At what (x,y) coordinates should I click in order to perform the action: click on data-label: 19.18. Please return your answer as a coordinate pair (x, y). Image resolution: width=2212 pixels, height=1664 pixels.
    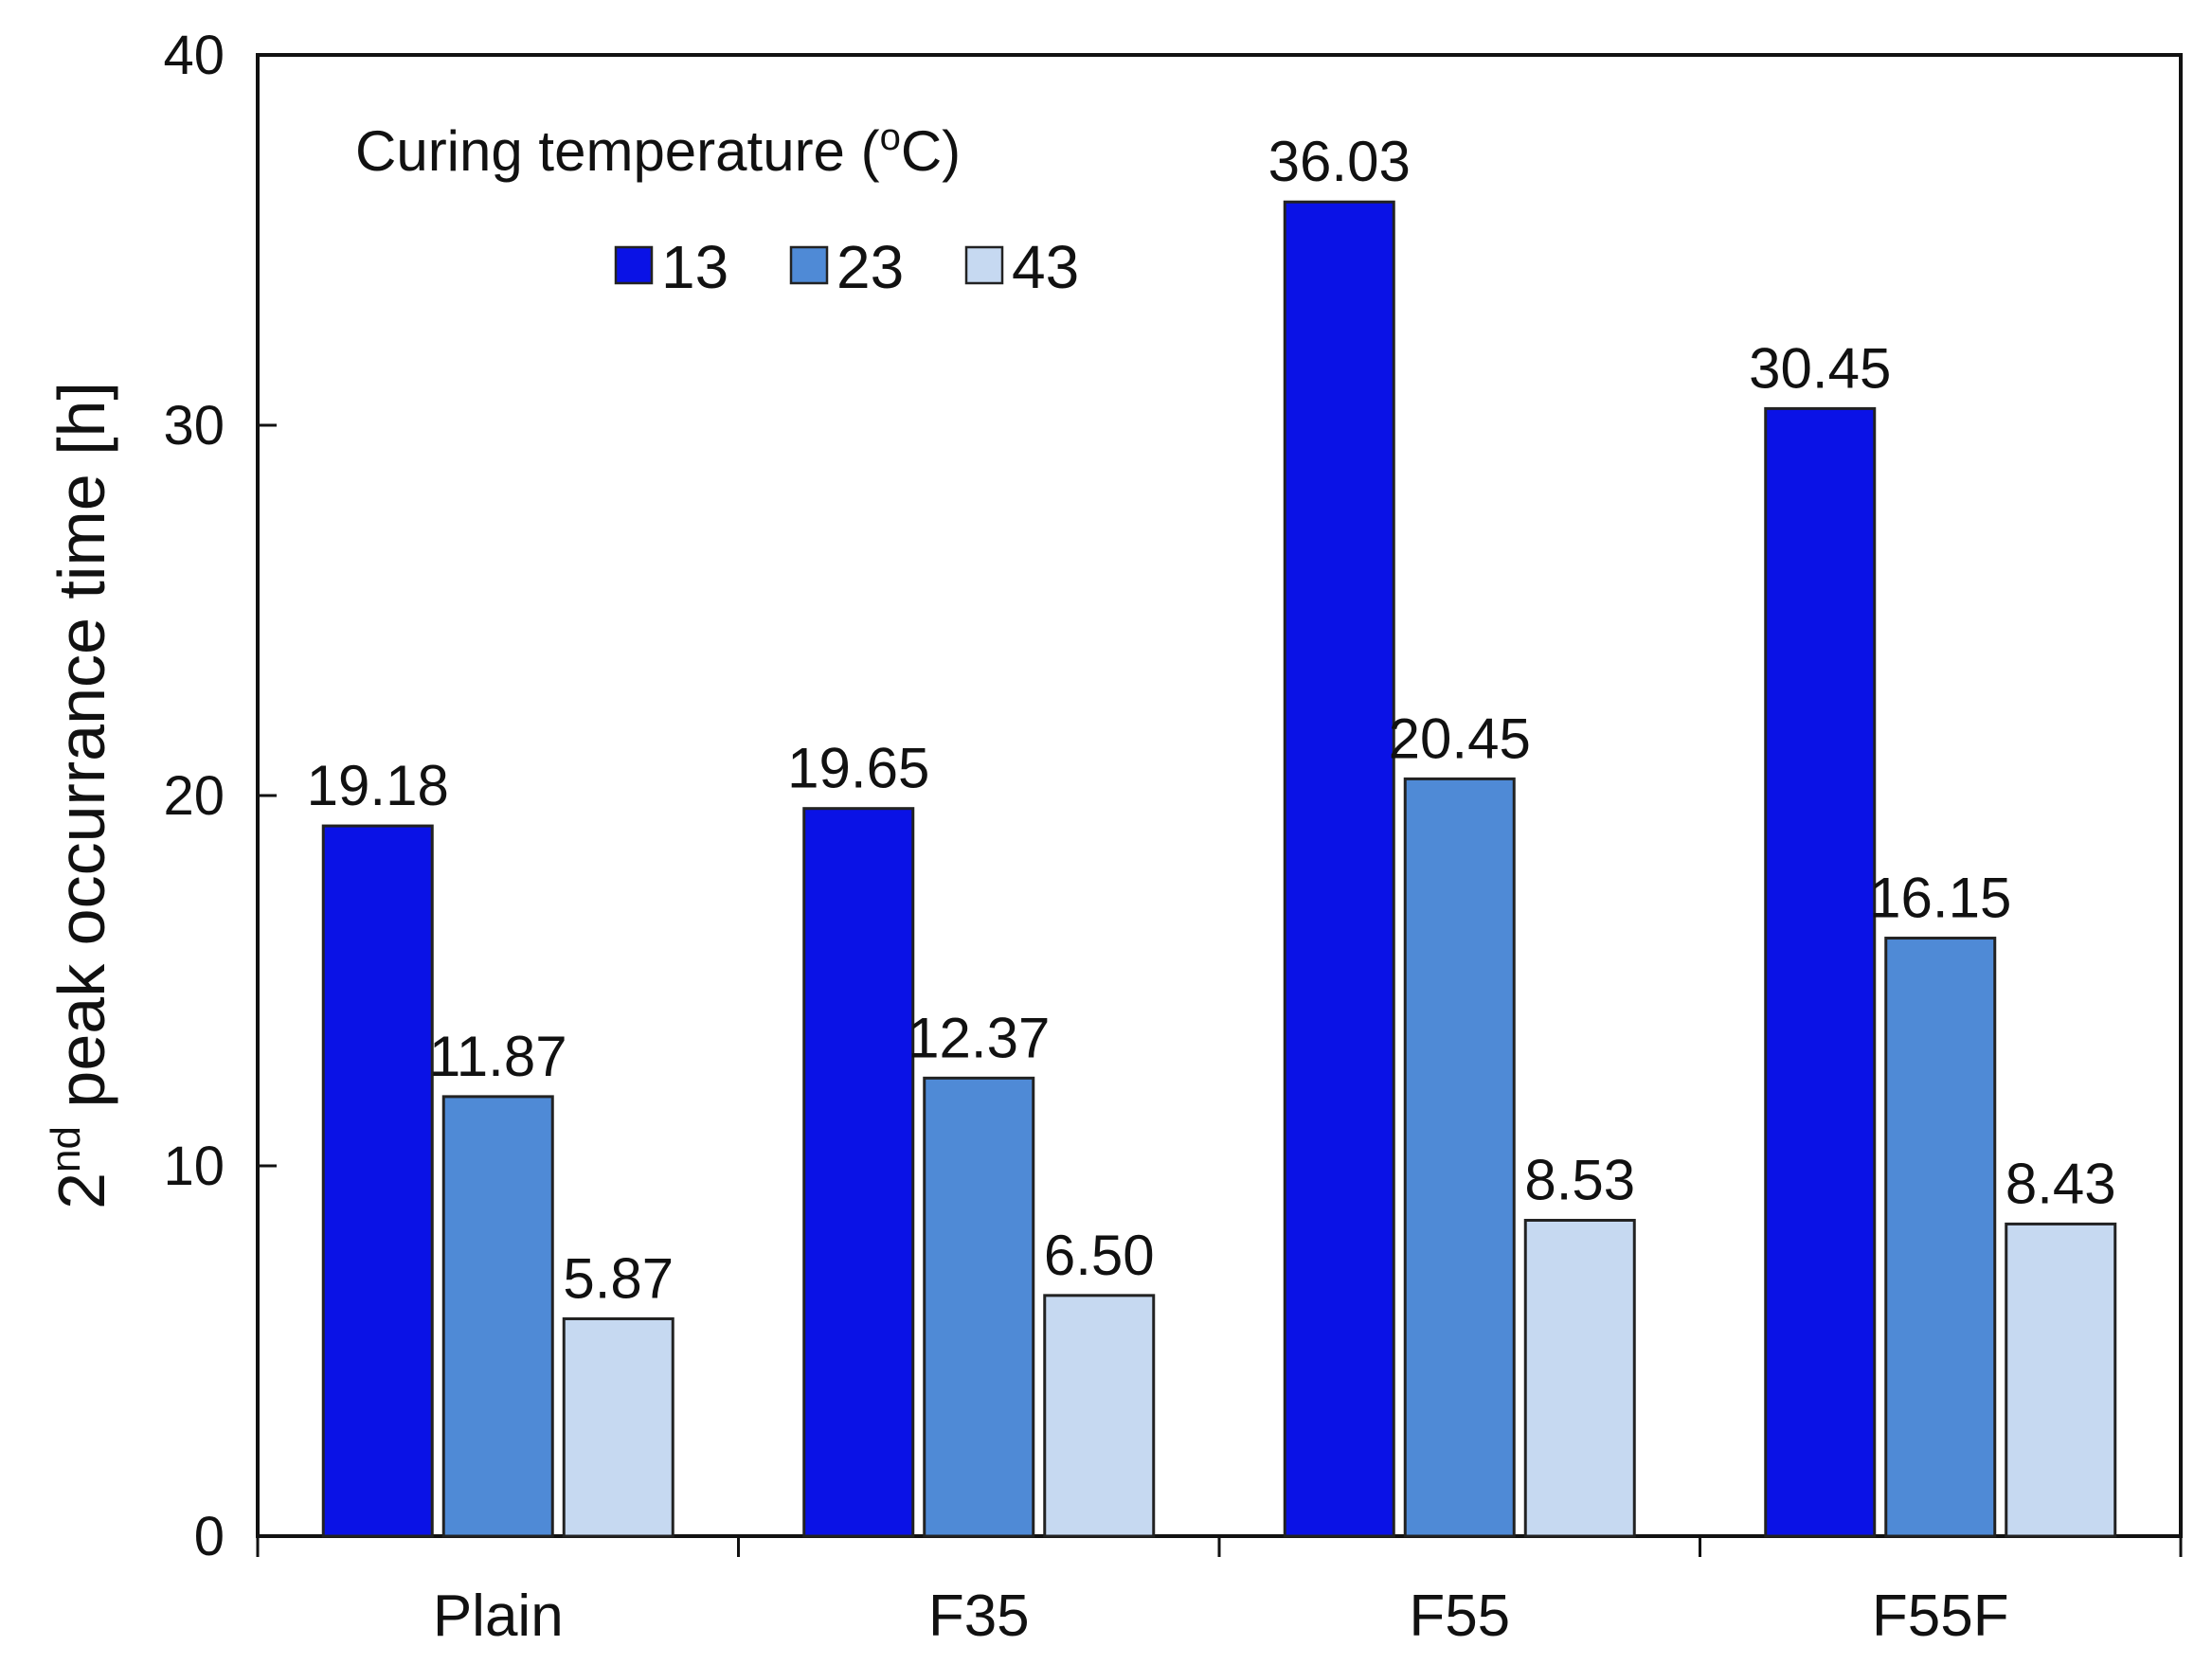
    Looking at the image, I should click on (378, 785).